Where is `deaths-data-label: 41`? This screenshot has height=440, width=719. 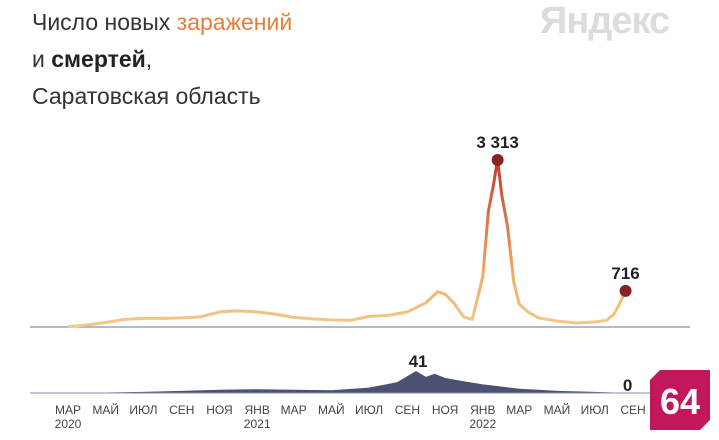
deaths-data-label: 41 is located at coordinates (418, 361).